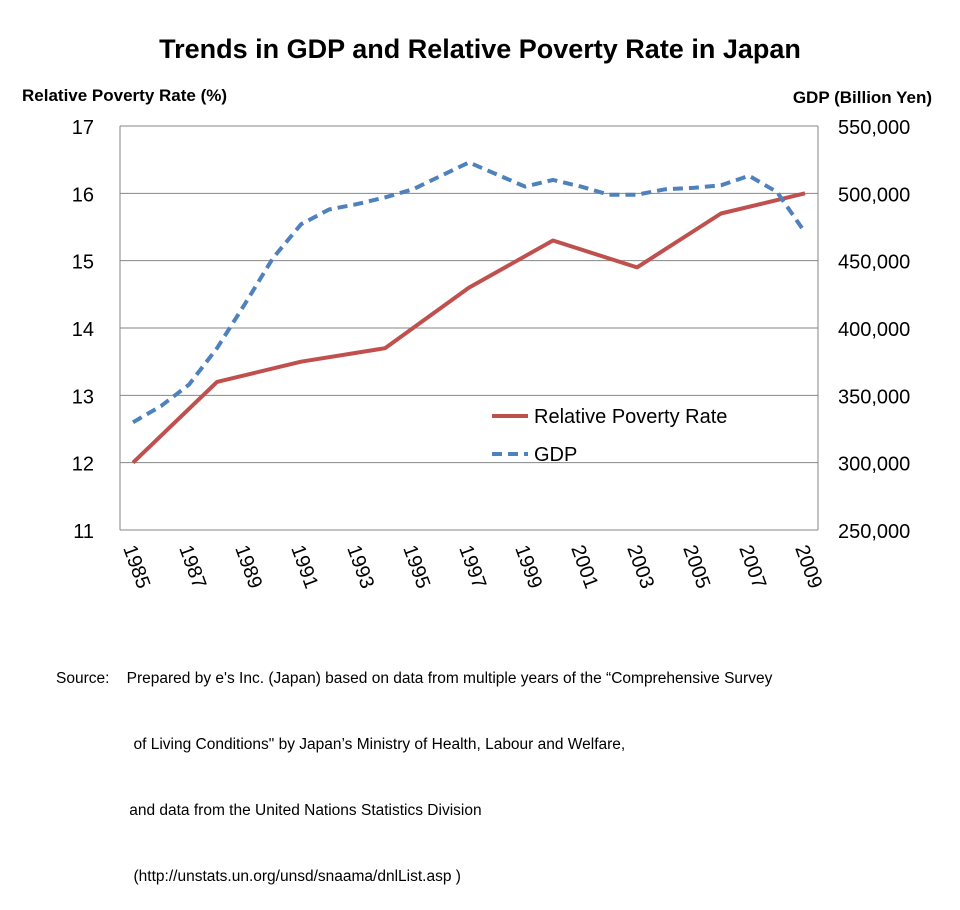  Describe the element at coordinates (752, 566) in the screenshot. I see `x-tick-label: 2007` at that location.